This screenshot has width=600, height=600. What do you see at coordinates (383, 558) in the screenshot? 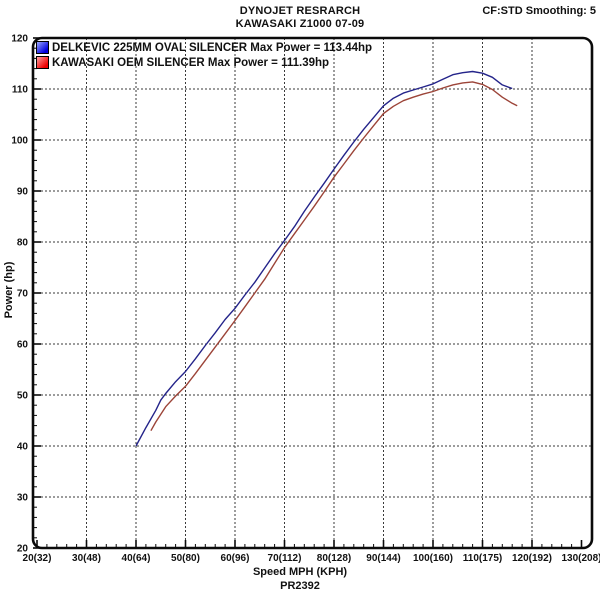
I see `x-tick-label: 90(144)` at bounding box center [383, 558].